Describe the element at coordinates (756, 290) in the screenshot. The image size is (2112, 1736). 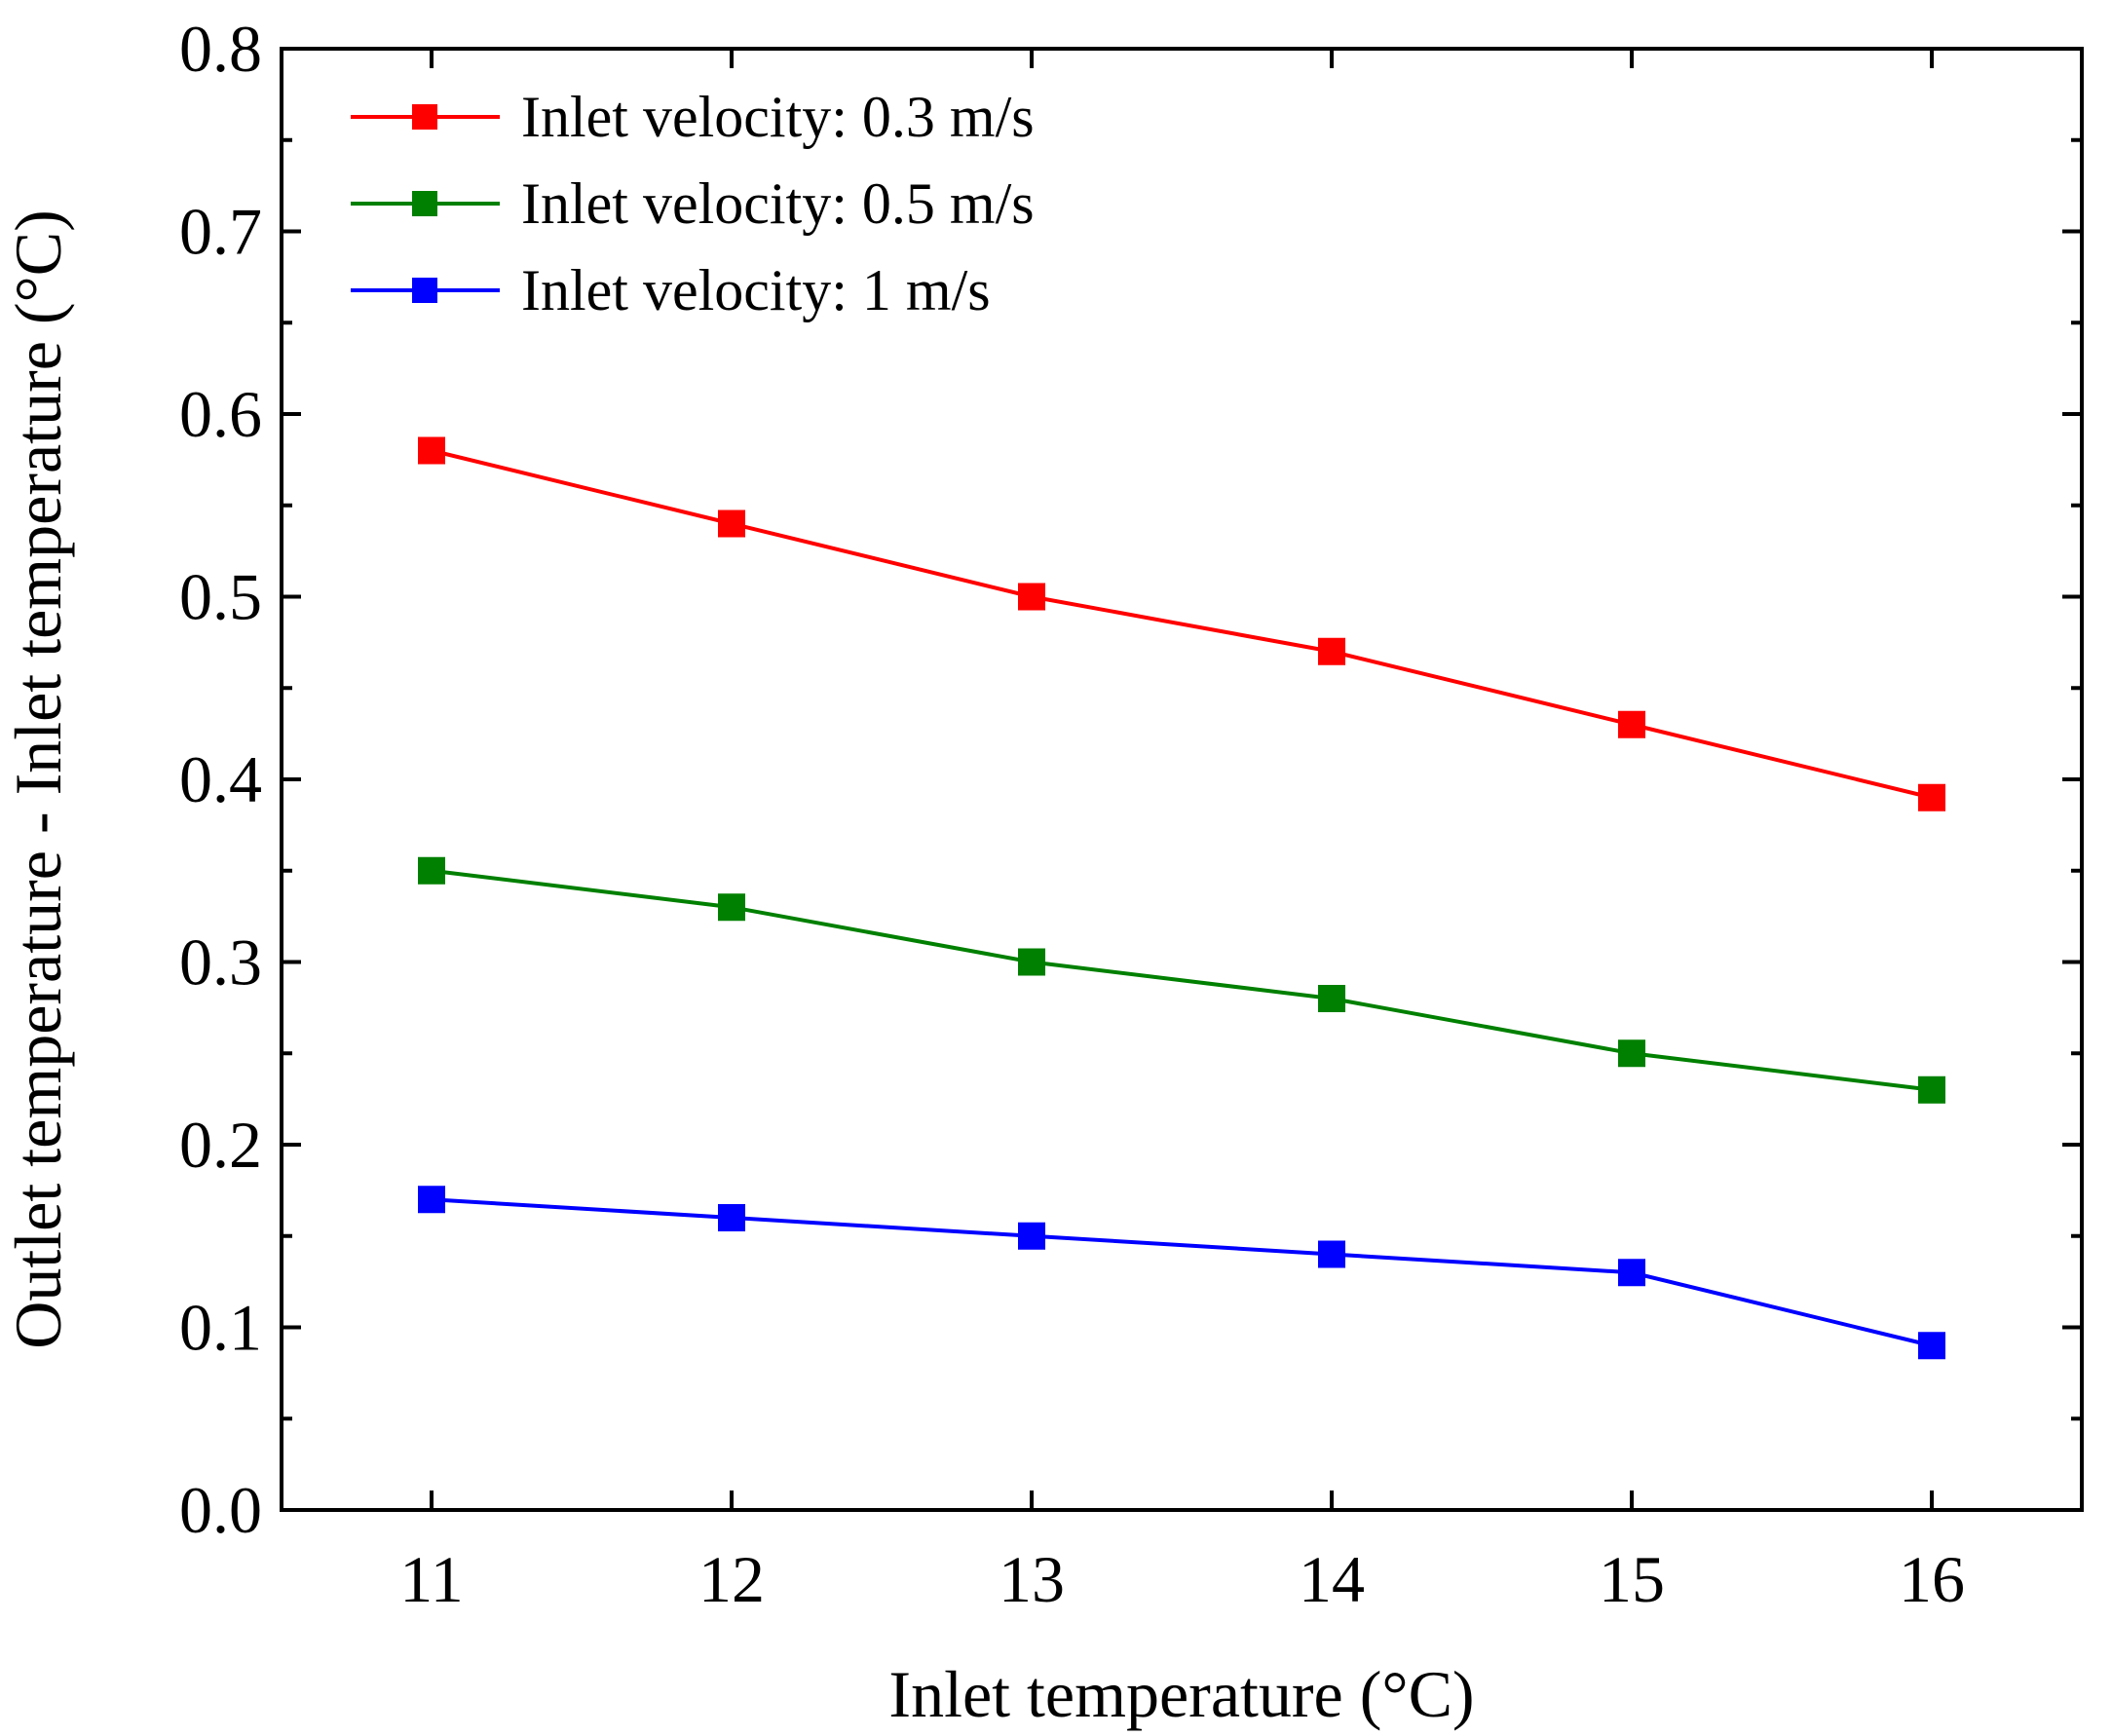
I see `legend-label: Inlet velocity: 1 m/s` at that location.